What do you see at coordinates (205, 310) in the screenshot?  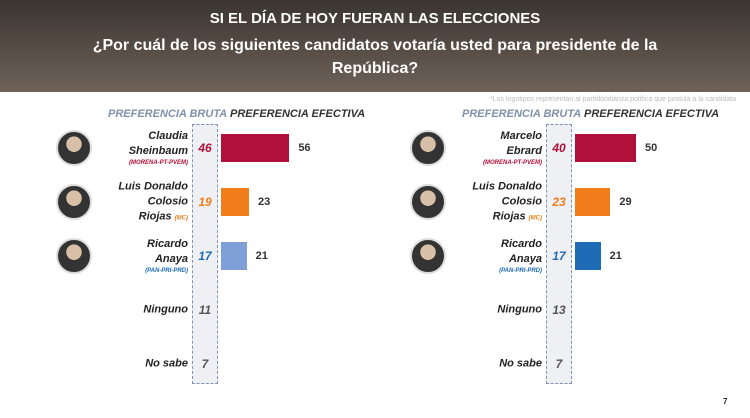 I see `bruta-value: 11` at bounding box center [205, 310].